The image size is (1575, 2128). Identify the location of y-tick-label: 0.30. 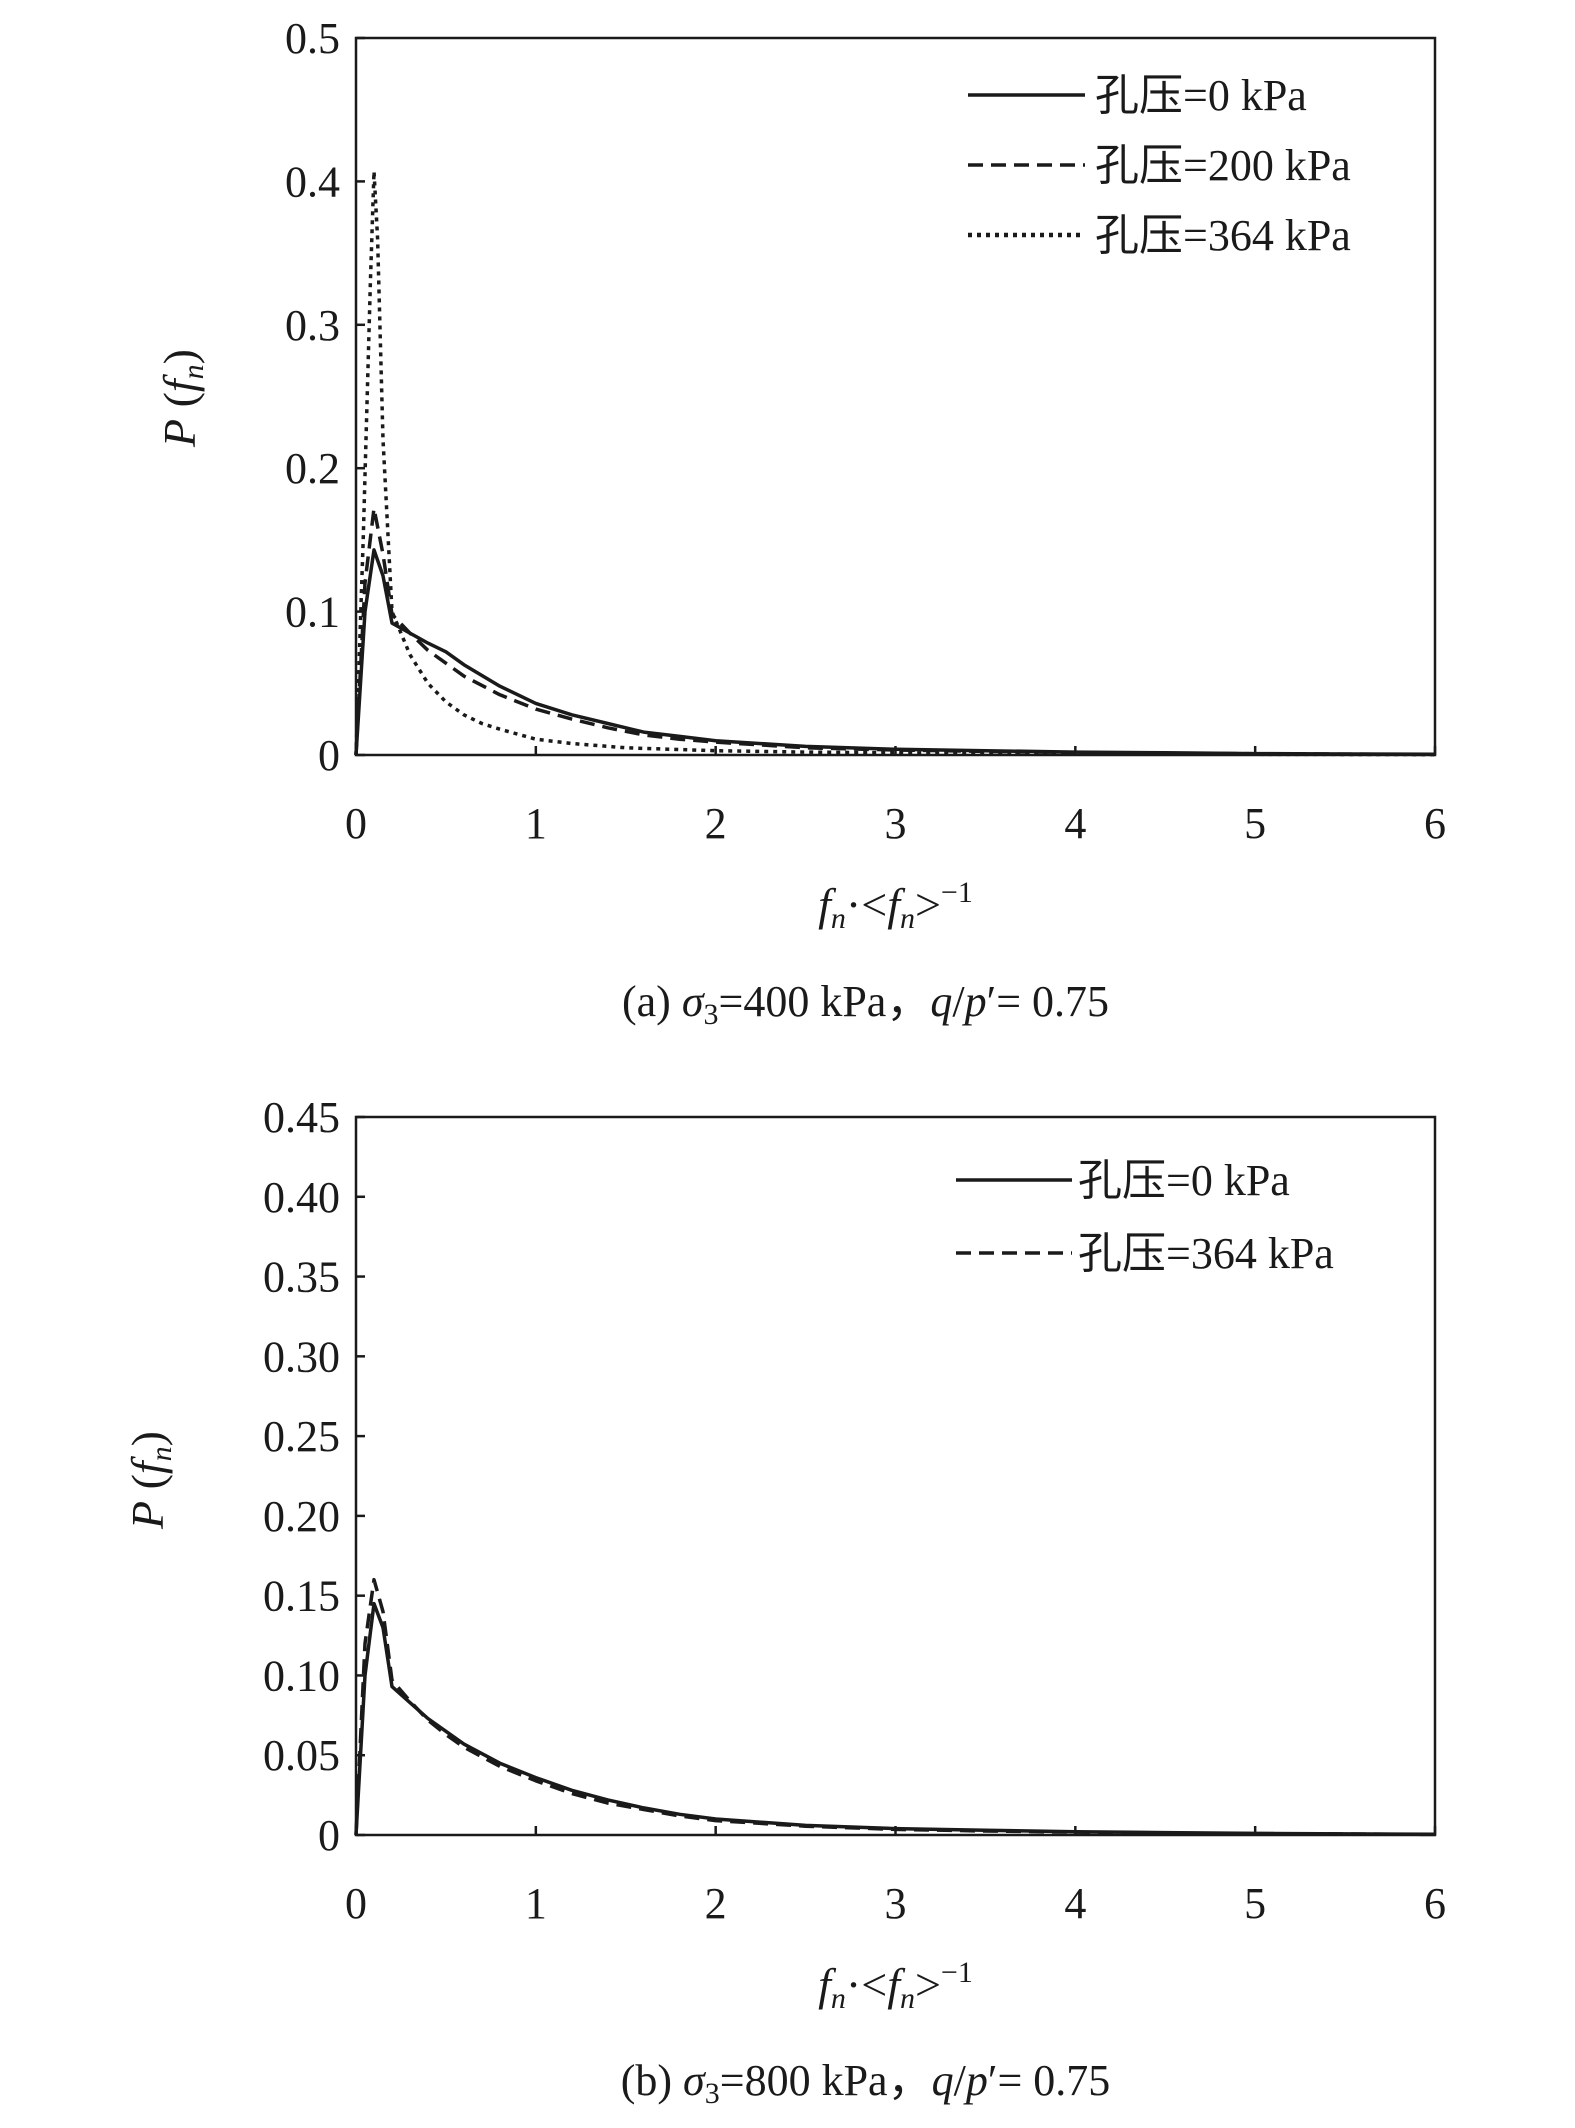
(301, 1356).